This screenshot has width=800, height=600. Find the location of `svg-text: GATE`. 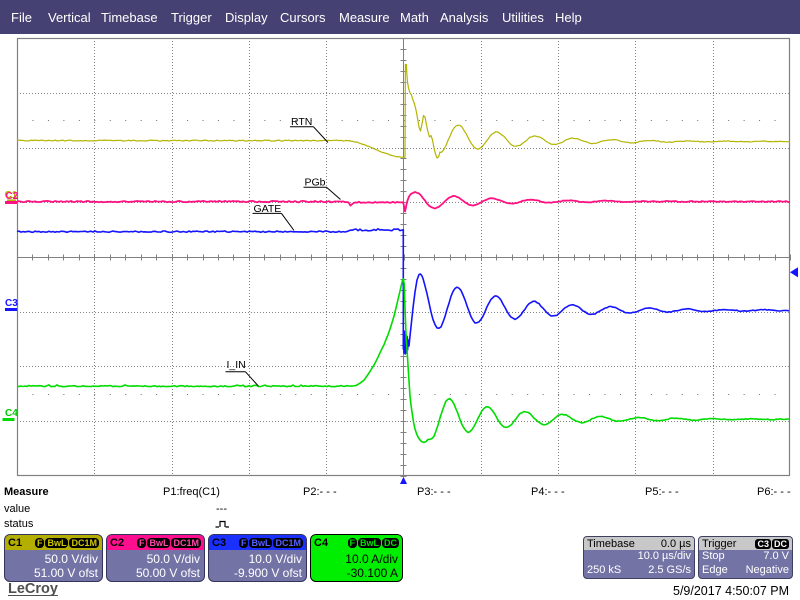

svg-text: GATE is located at coordinates (268, 209).